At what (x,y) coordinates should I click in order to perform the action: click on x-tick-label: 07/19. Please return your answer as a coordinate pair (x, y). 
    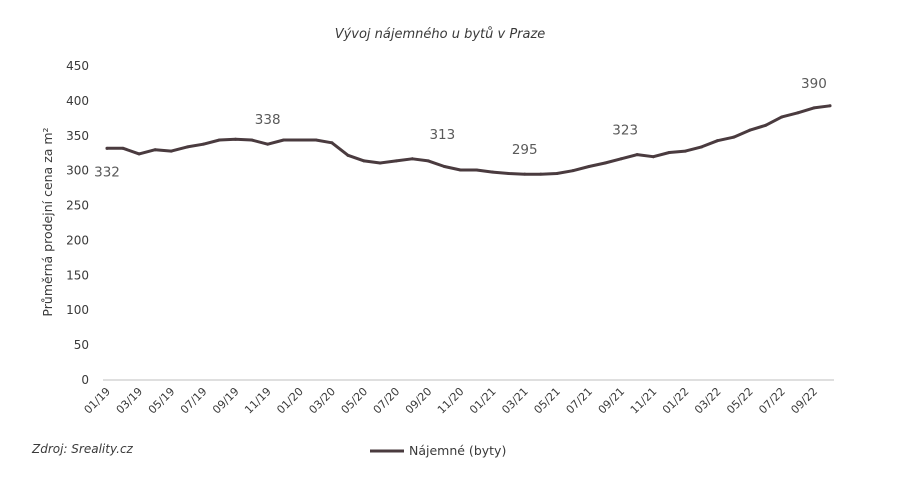
    Looking at the image, I should click on (194, 401).